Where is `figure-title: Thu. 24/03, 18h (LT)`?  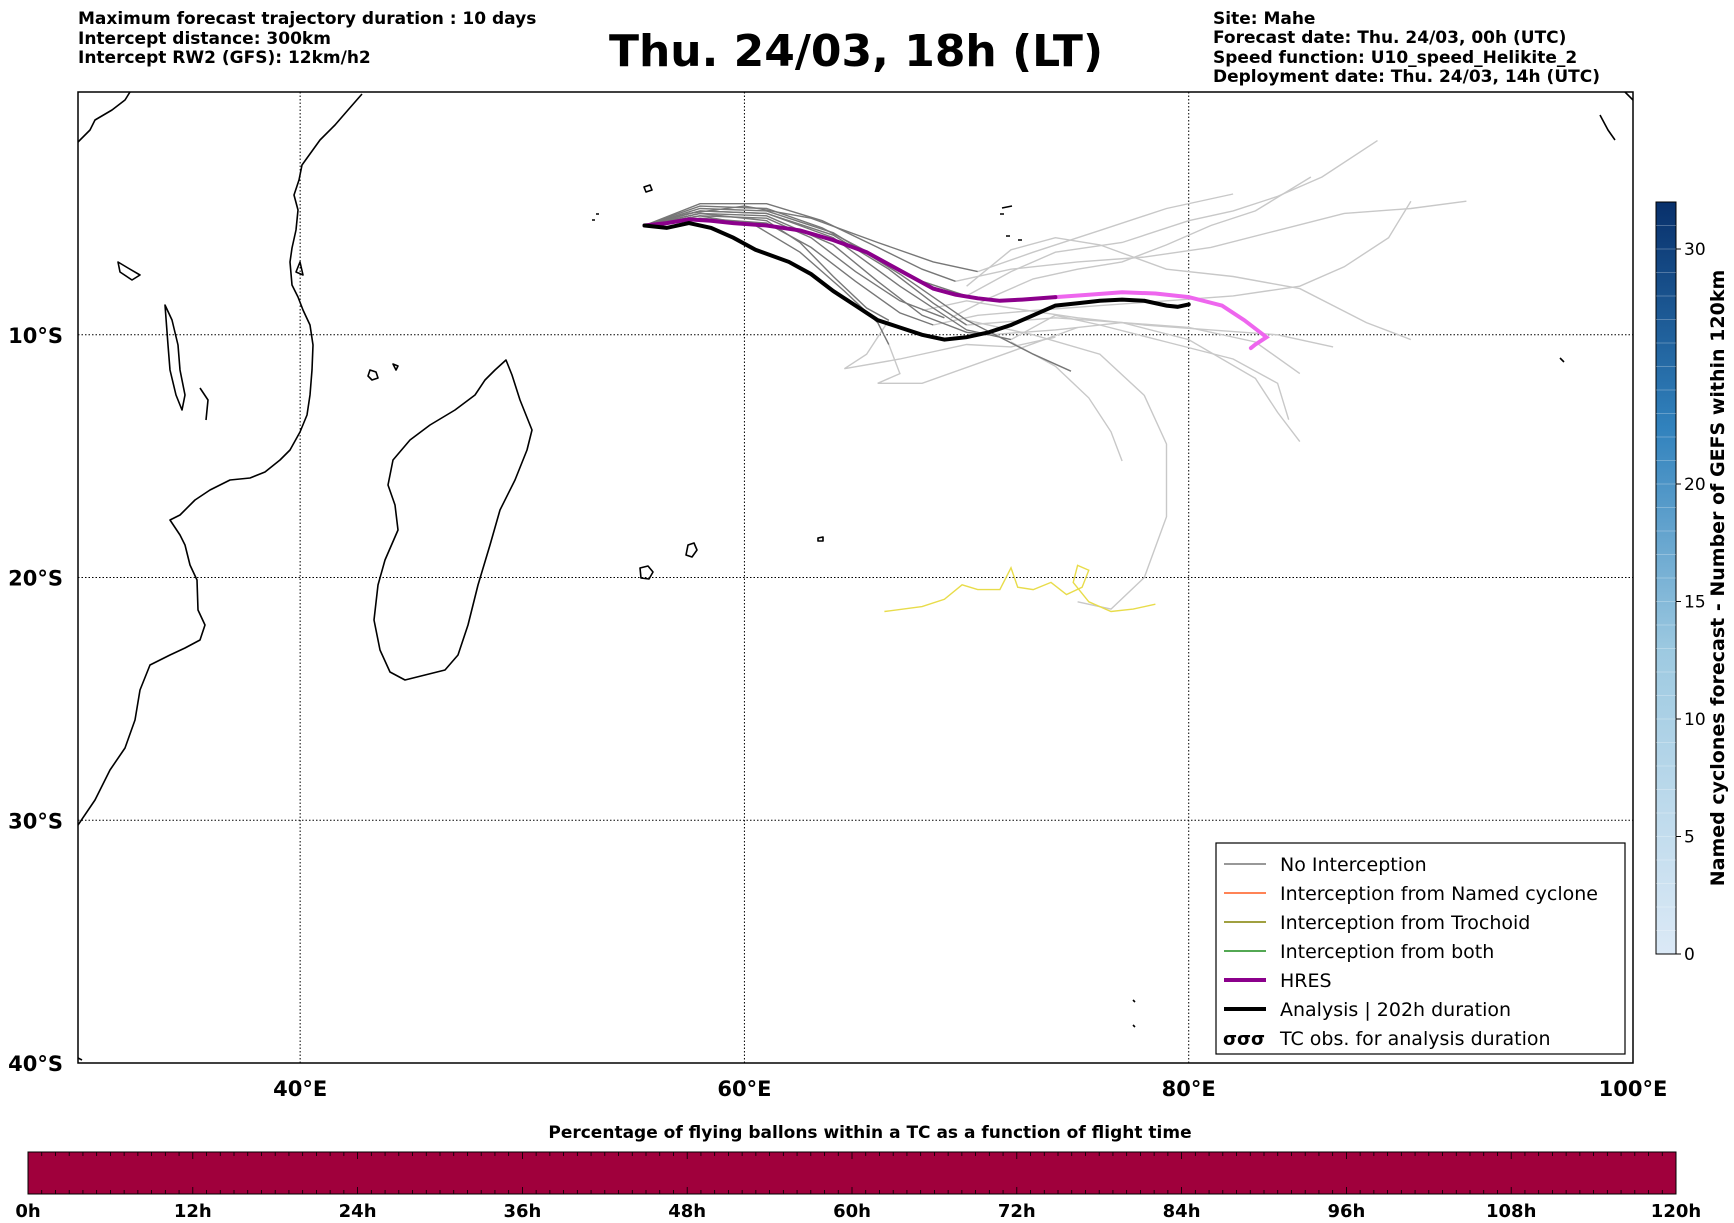 figure-title: Thu. 24/03, 18h (LT) is located at coordinates (856, 51).